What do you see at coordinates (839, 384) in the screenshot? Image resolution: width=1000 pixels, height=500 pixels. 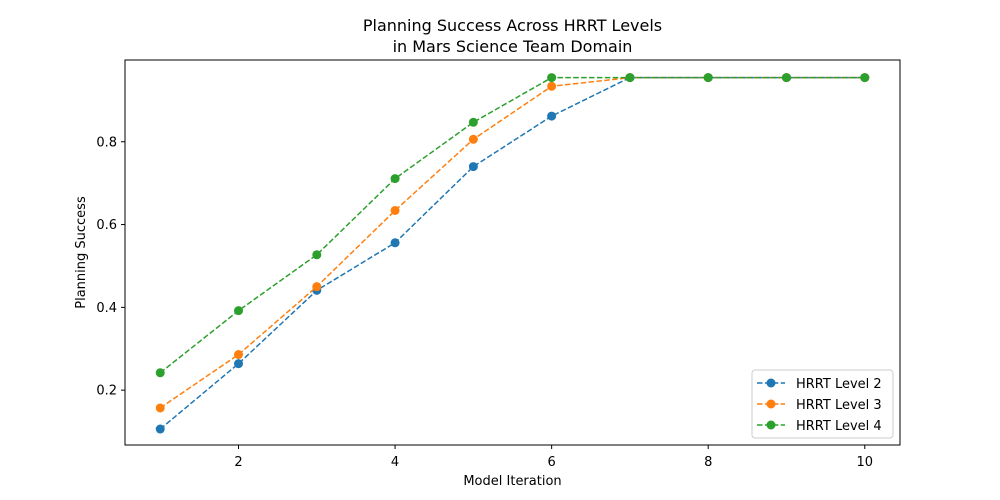 I see `legend-label: HRRT Level 2` at bounding box center [839, 384].